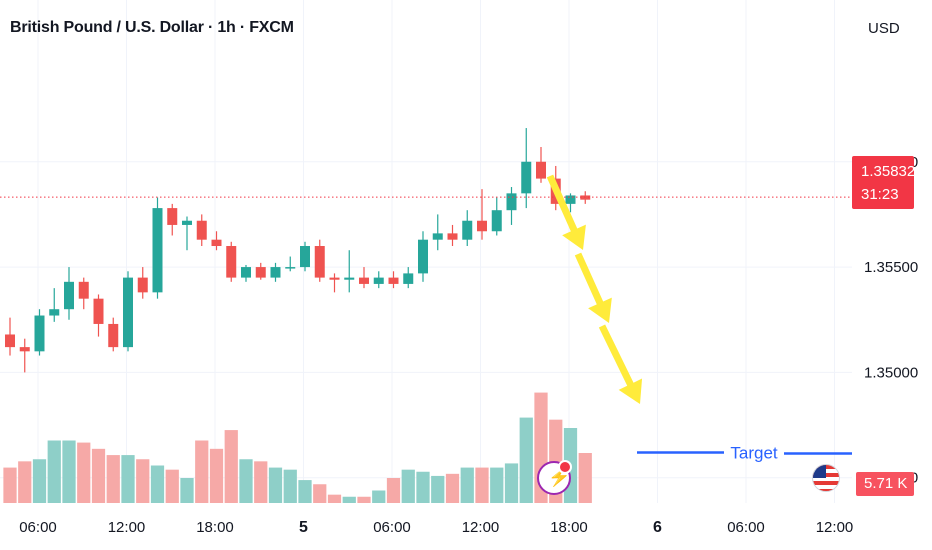 This screenshot has width=932, height=550. I want to click on bar-countdown: 31:23, so click(880, 194).